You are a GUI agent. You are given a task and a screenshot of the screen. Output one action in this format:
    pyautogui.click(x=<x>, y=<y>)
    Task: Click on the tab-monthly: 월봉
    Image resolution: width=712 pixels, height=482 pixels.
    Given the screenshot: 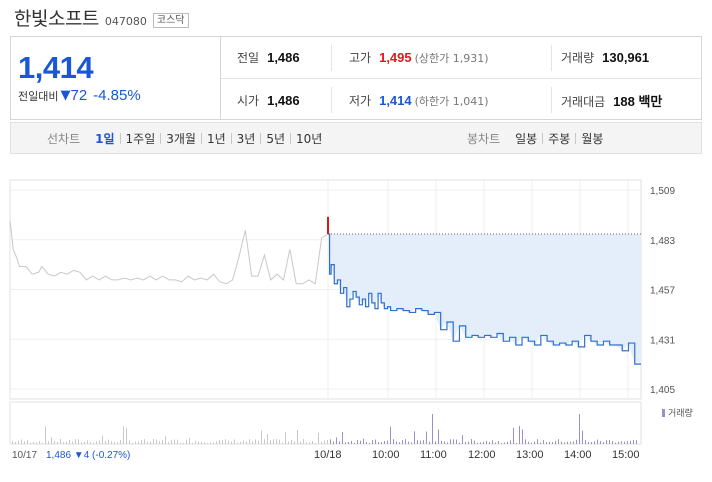 What is the action you would take?
    pyautogui.click(x=592, y=138)
    